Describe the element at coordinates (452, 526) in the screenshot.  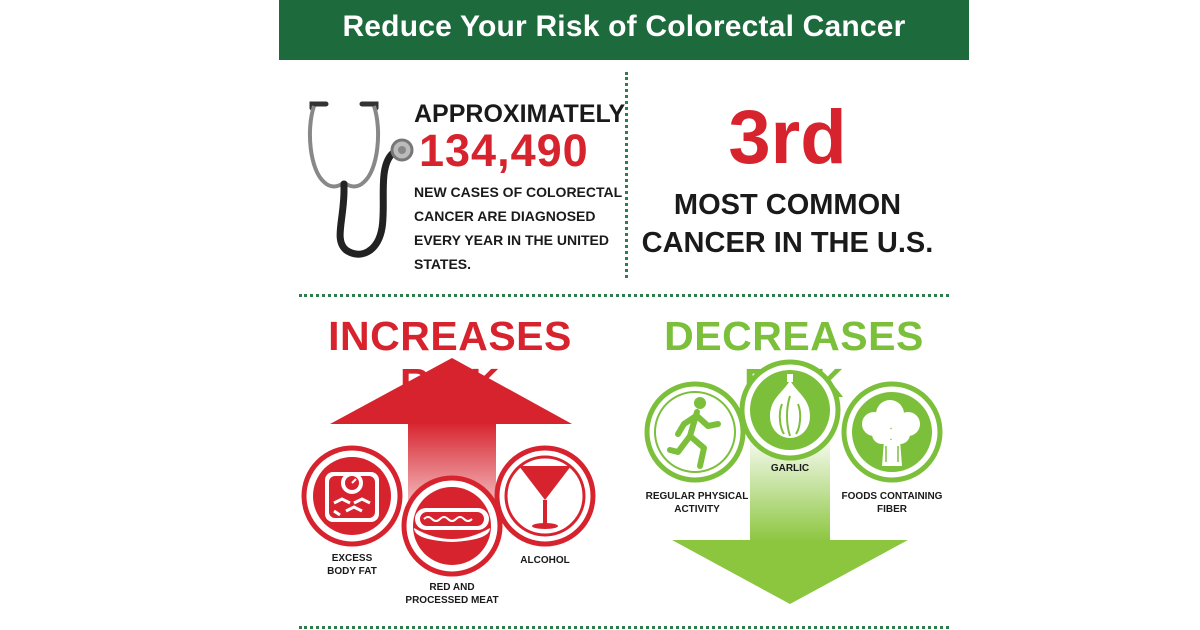
I see `hotdog-icon` at that location.